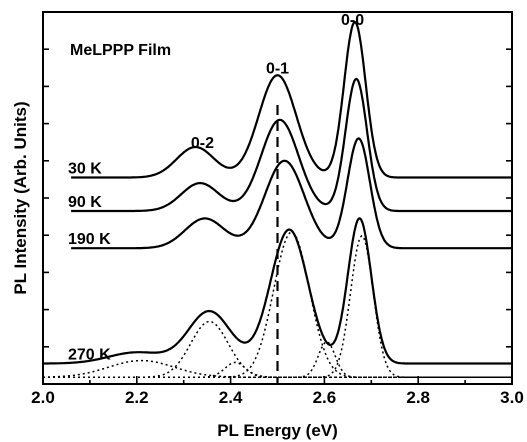 Image resolution: width=527 pixels, height=442 pixels. What do you see at coordinates (202, 143) in the screenshot?
I see `peak-label: 0-2` at bounding box center [202, 143].